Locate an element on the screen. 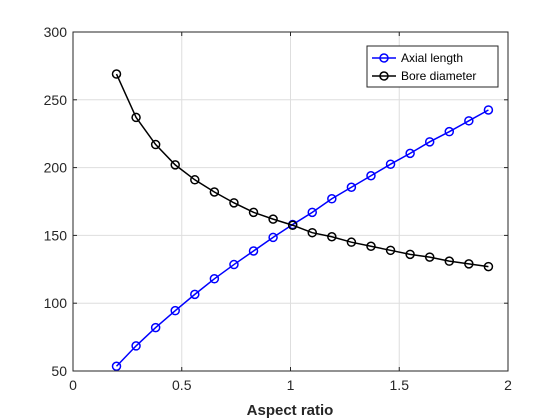  x-axis-title: Aspect ratio is located at coordinates (290, 410).